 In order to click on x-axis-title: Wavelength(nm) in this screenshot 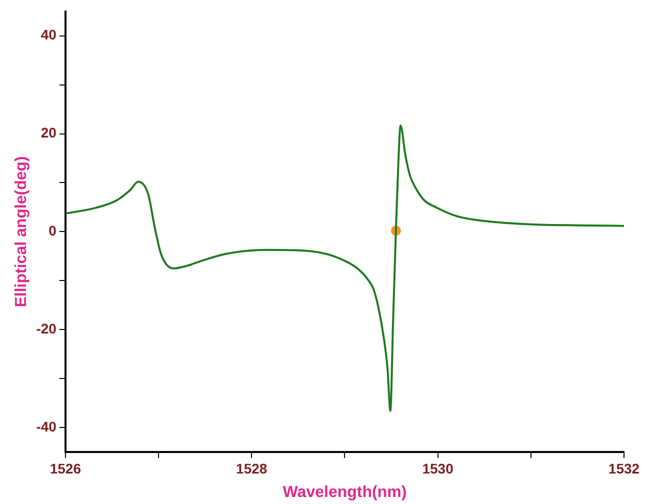, I will do `click(344, 492)`.